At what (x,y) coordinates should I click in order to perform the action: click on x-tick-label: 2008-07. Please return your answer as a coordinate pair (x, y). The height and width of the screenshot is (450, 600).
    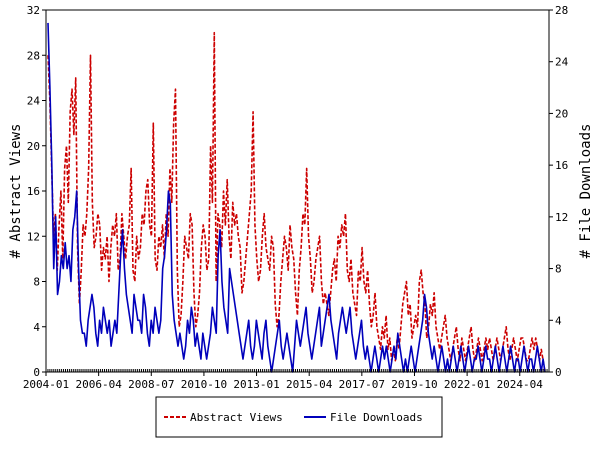
    Looking at the image, I should click on (151, 384).